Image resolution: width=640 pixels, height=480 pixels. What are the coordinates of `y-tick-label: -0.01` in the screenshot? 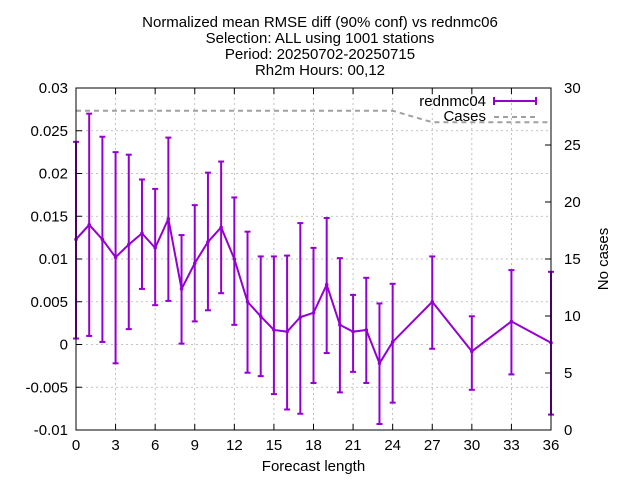 It's located at (51, 430).